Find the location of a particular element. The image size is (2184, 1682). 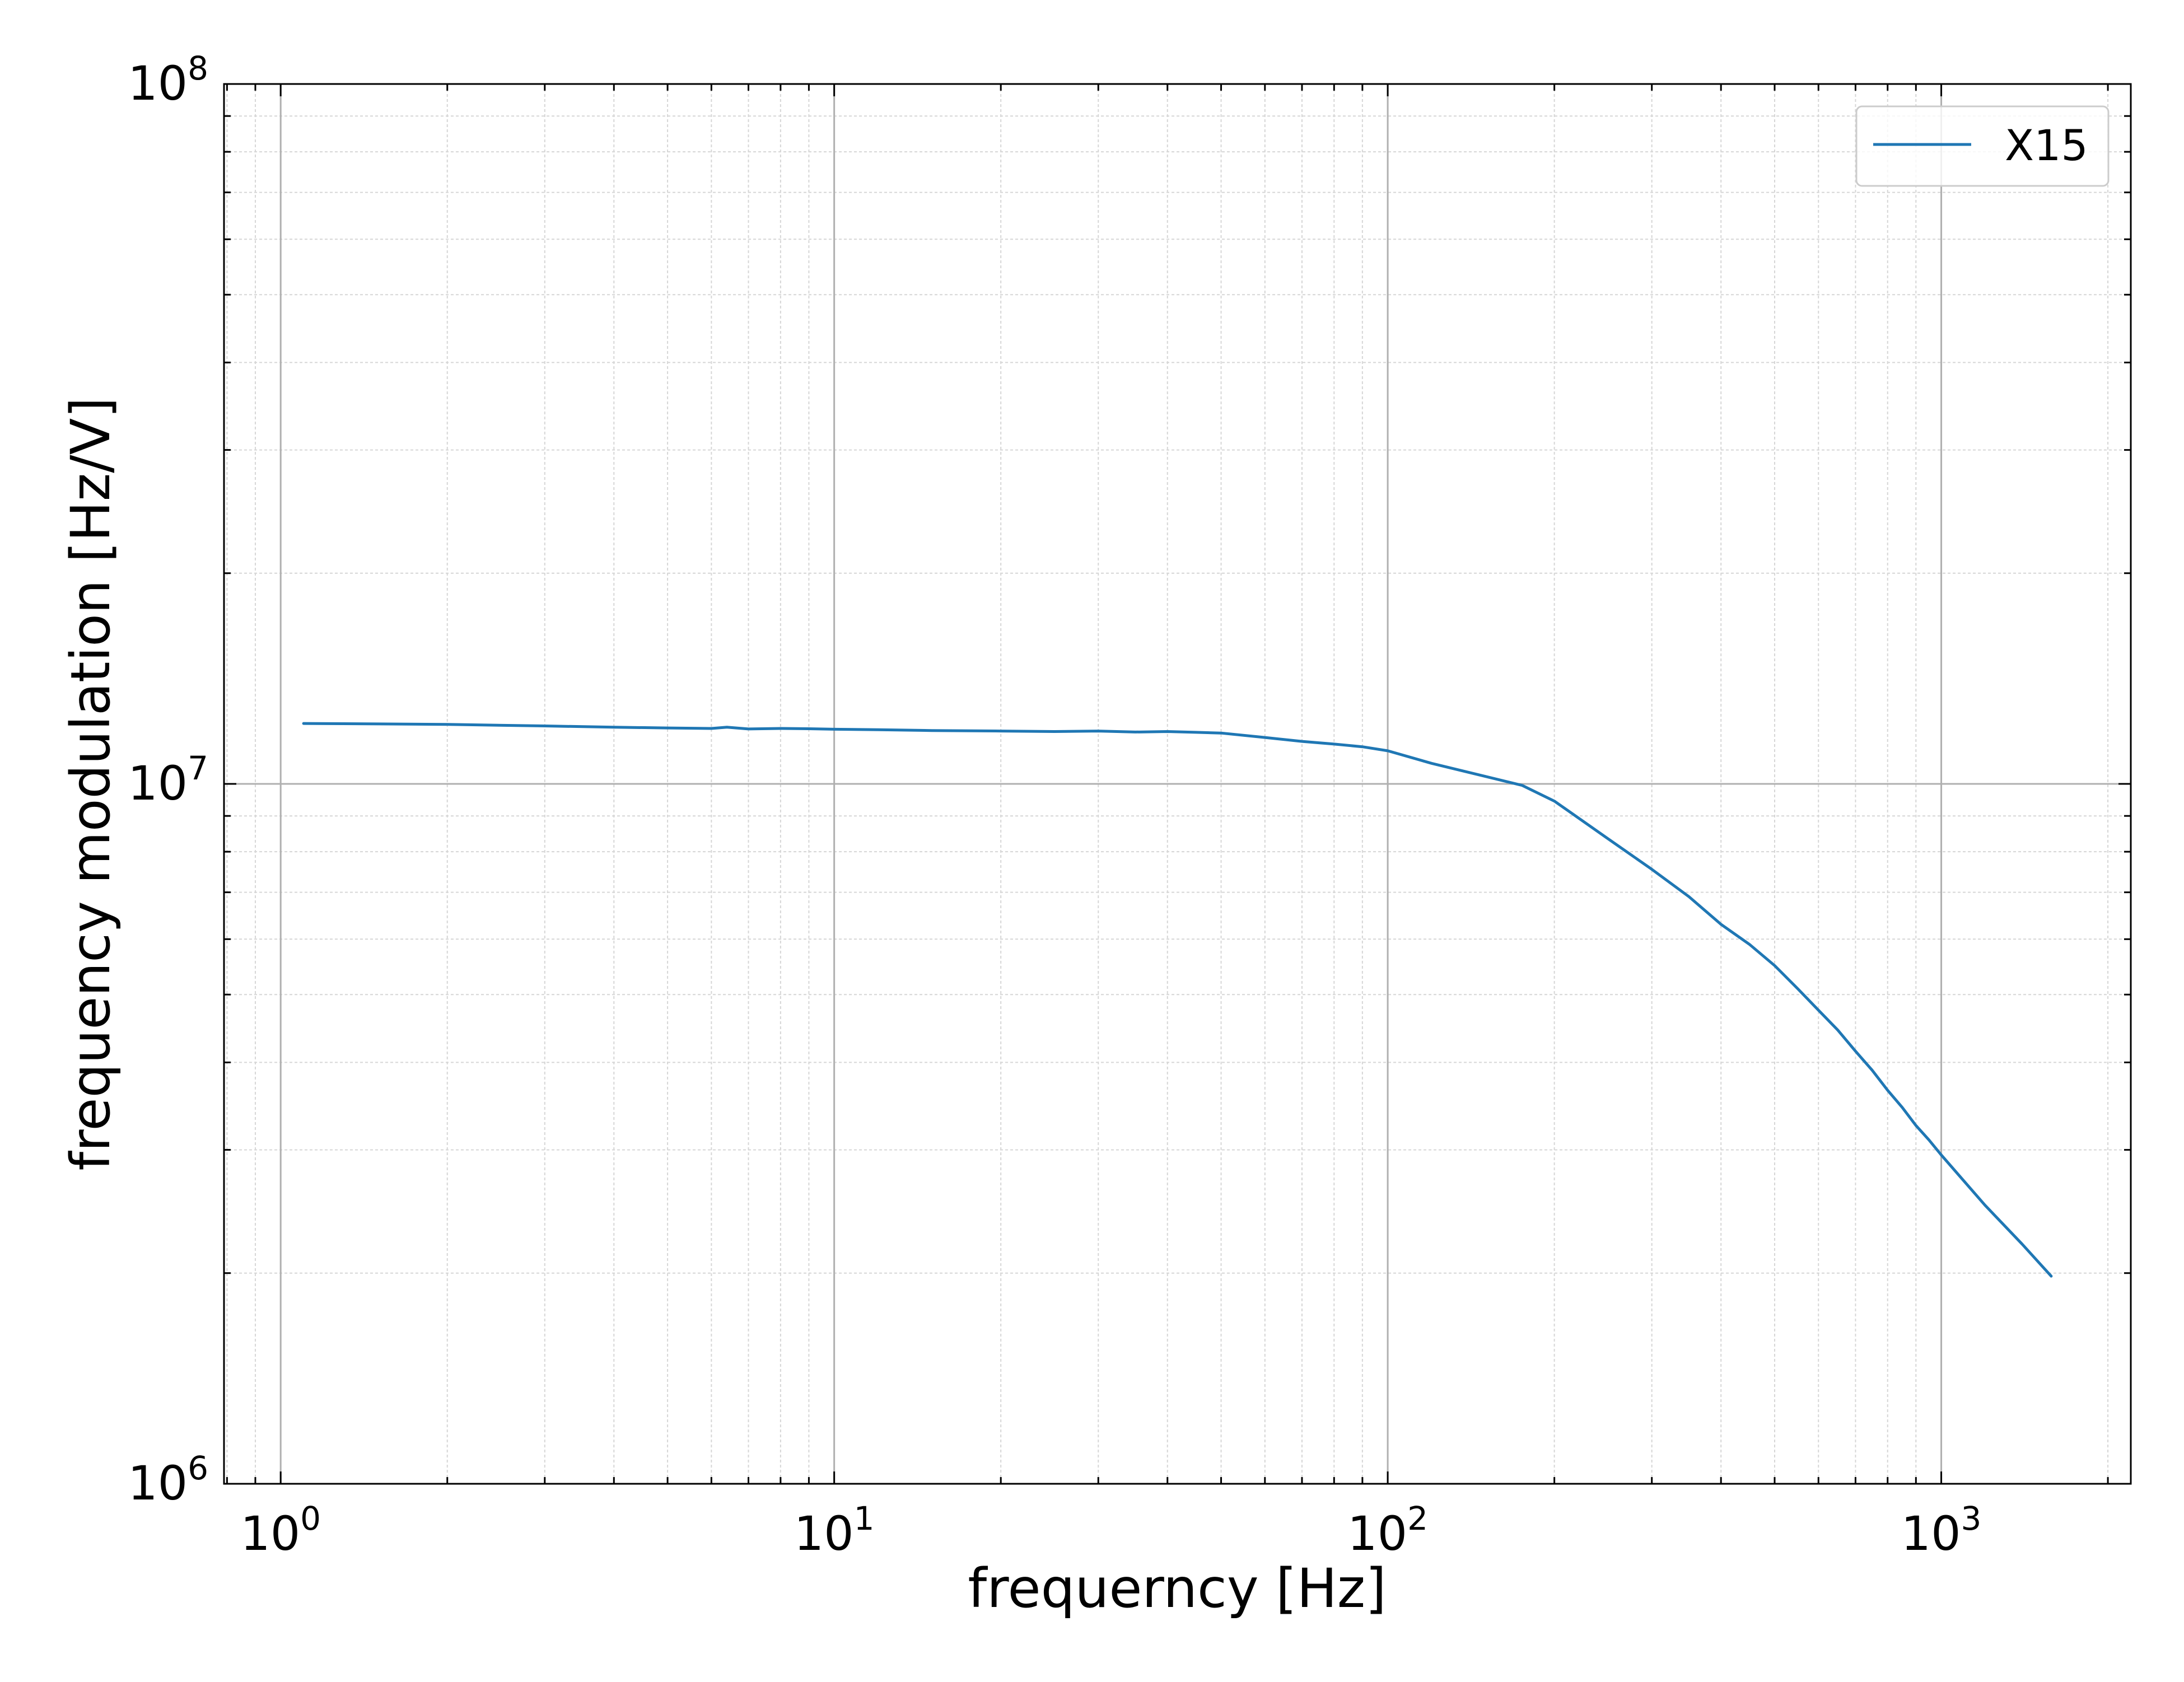

legend-label-x15: X15 is located at coordinates (2047, 145).